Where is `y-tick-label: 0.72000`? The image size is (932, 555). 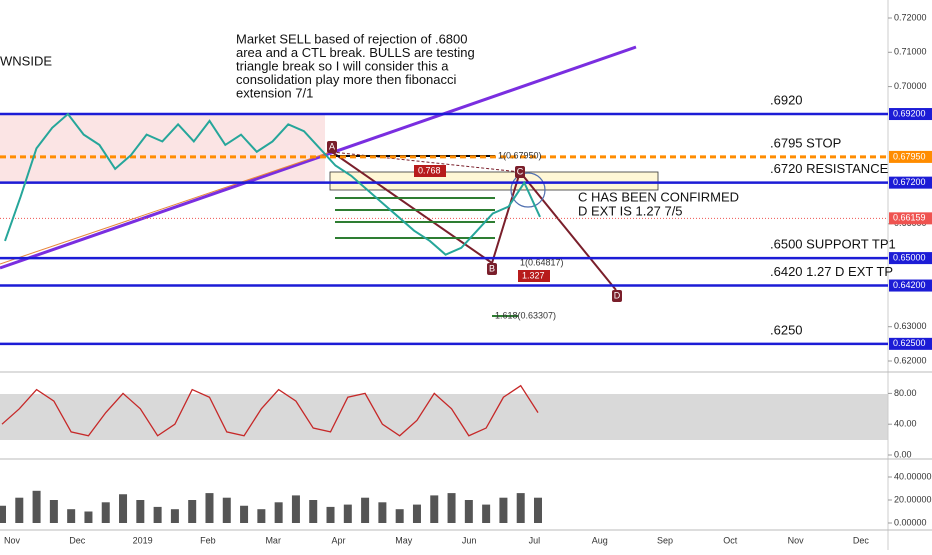
y-tick-label: 0.72000 is located at coordinates (910, 17).